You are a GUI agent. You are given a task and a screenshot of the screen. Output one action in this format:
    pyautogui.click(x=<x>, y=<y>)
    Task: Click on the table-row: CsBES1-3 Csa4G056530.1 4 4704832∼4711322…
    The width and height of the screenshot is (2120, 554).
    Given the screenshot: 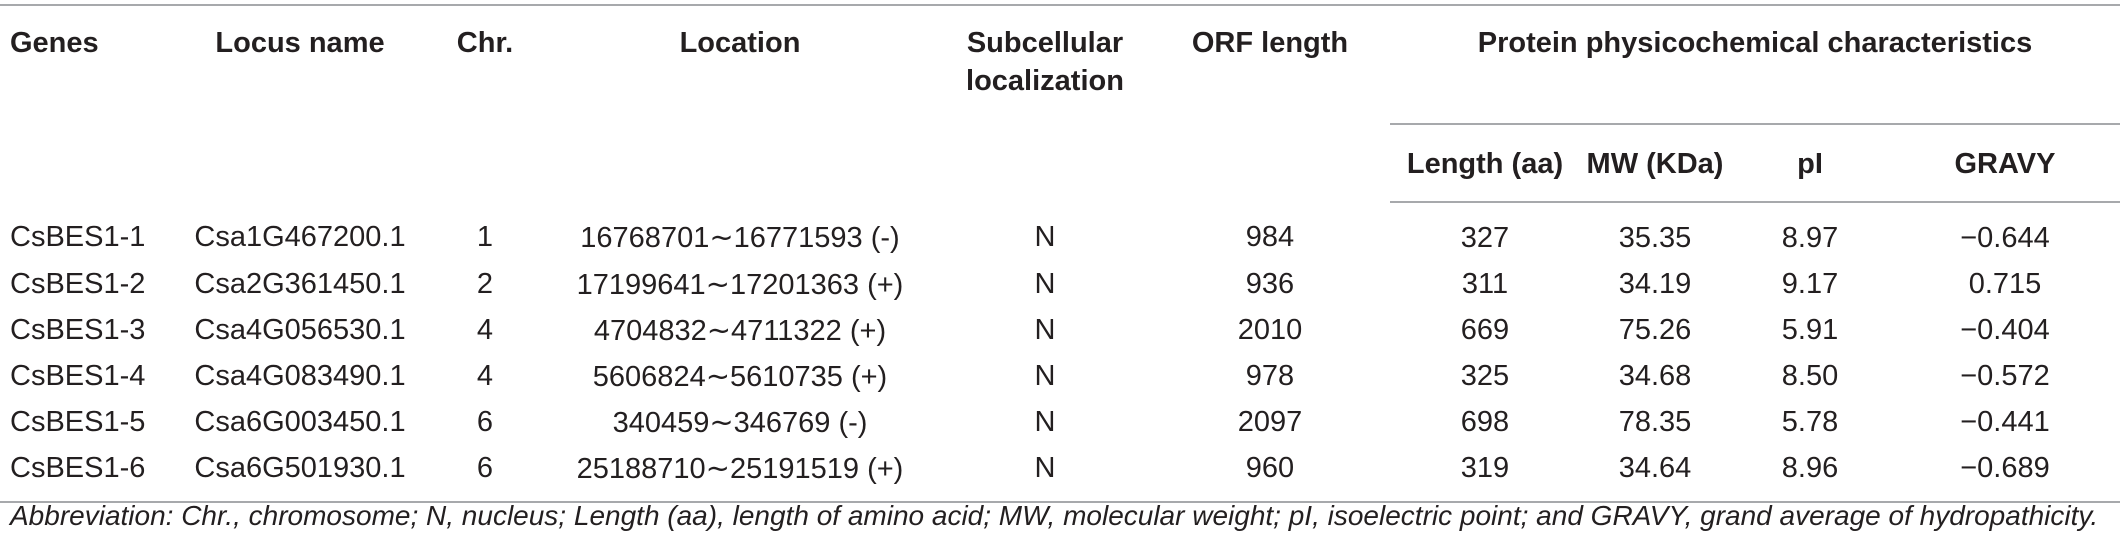 What is the action you would take?
    pyautogui.click(x=1060, y=330)
    